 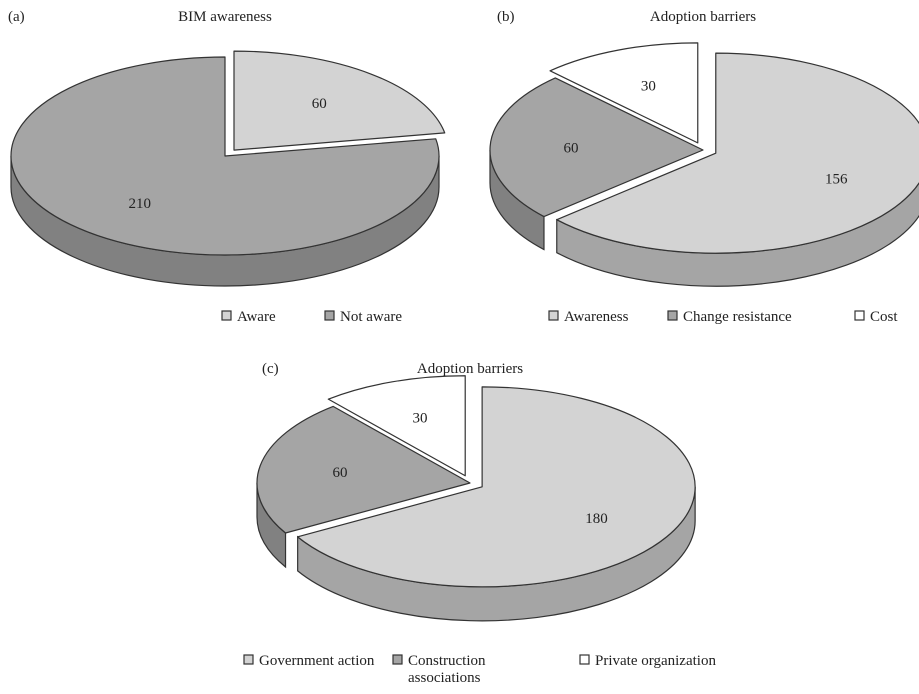 What do you see at coordinates (506, 17) in the screenshot?
I see `panel-letter: (b)` at bounding box center [506, 17].